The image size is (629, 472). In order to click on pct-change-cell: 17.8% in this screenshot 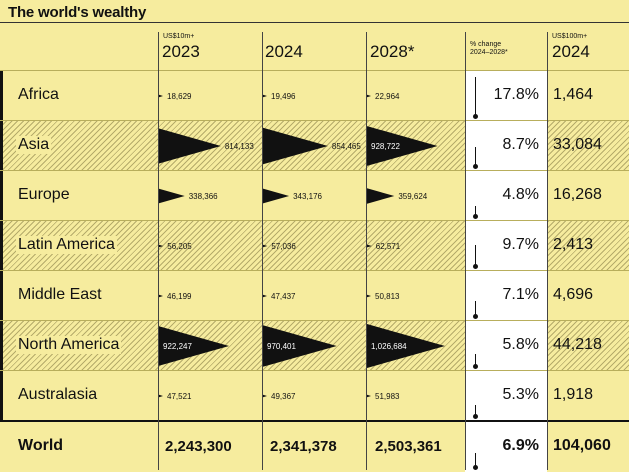, I will do `click(506, 96)`.